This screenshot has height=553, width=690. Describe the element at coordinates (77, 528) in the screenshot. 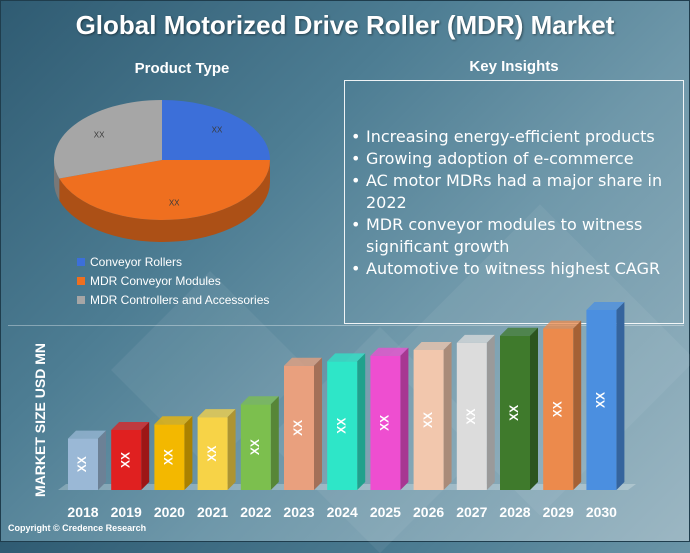

I see `copyright-text: Copyright © Credence Research` at that location.